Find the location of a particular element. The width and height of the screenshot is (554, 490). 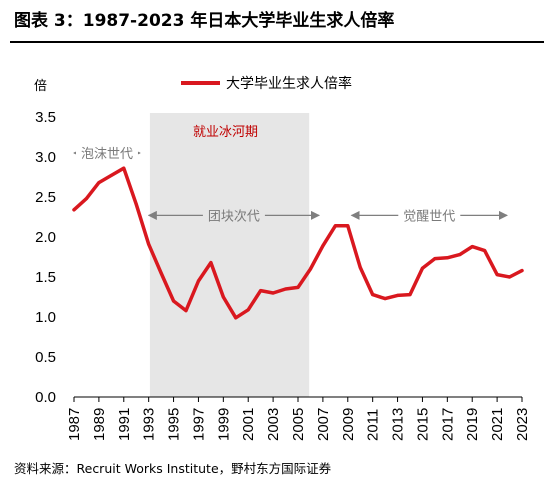

legend: 大学毕业生求人倍率 is located at coordinates (266, 83).